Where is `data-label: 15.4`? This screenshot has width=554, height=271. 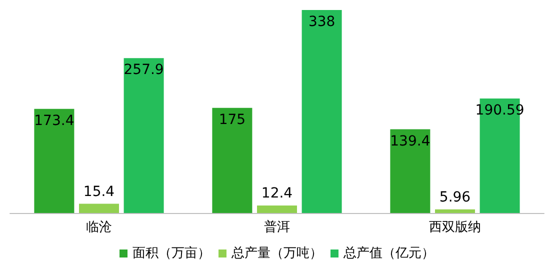 data-label: 15.4 is located at coordinates (99, 192).